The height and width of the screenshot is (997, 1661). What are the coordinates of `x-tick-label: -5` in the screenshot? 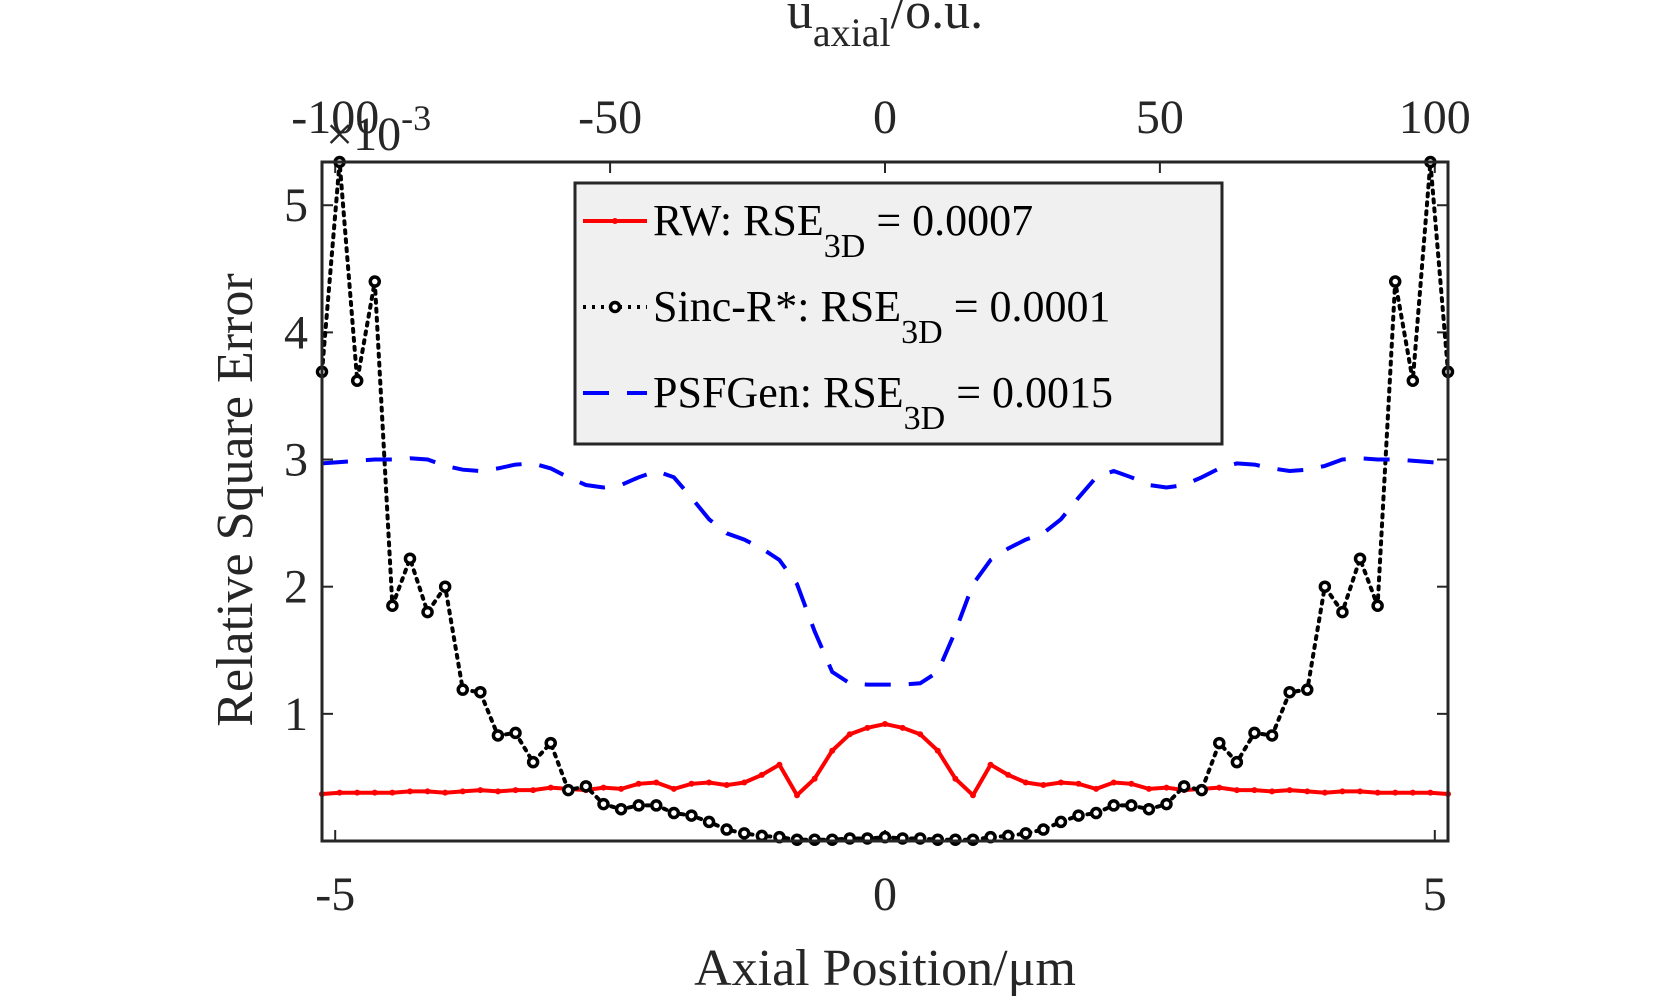 It's located at (335, 894).